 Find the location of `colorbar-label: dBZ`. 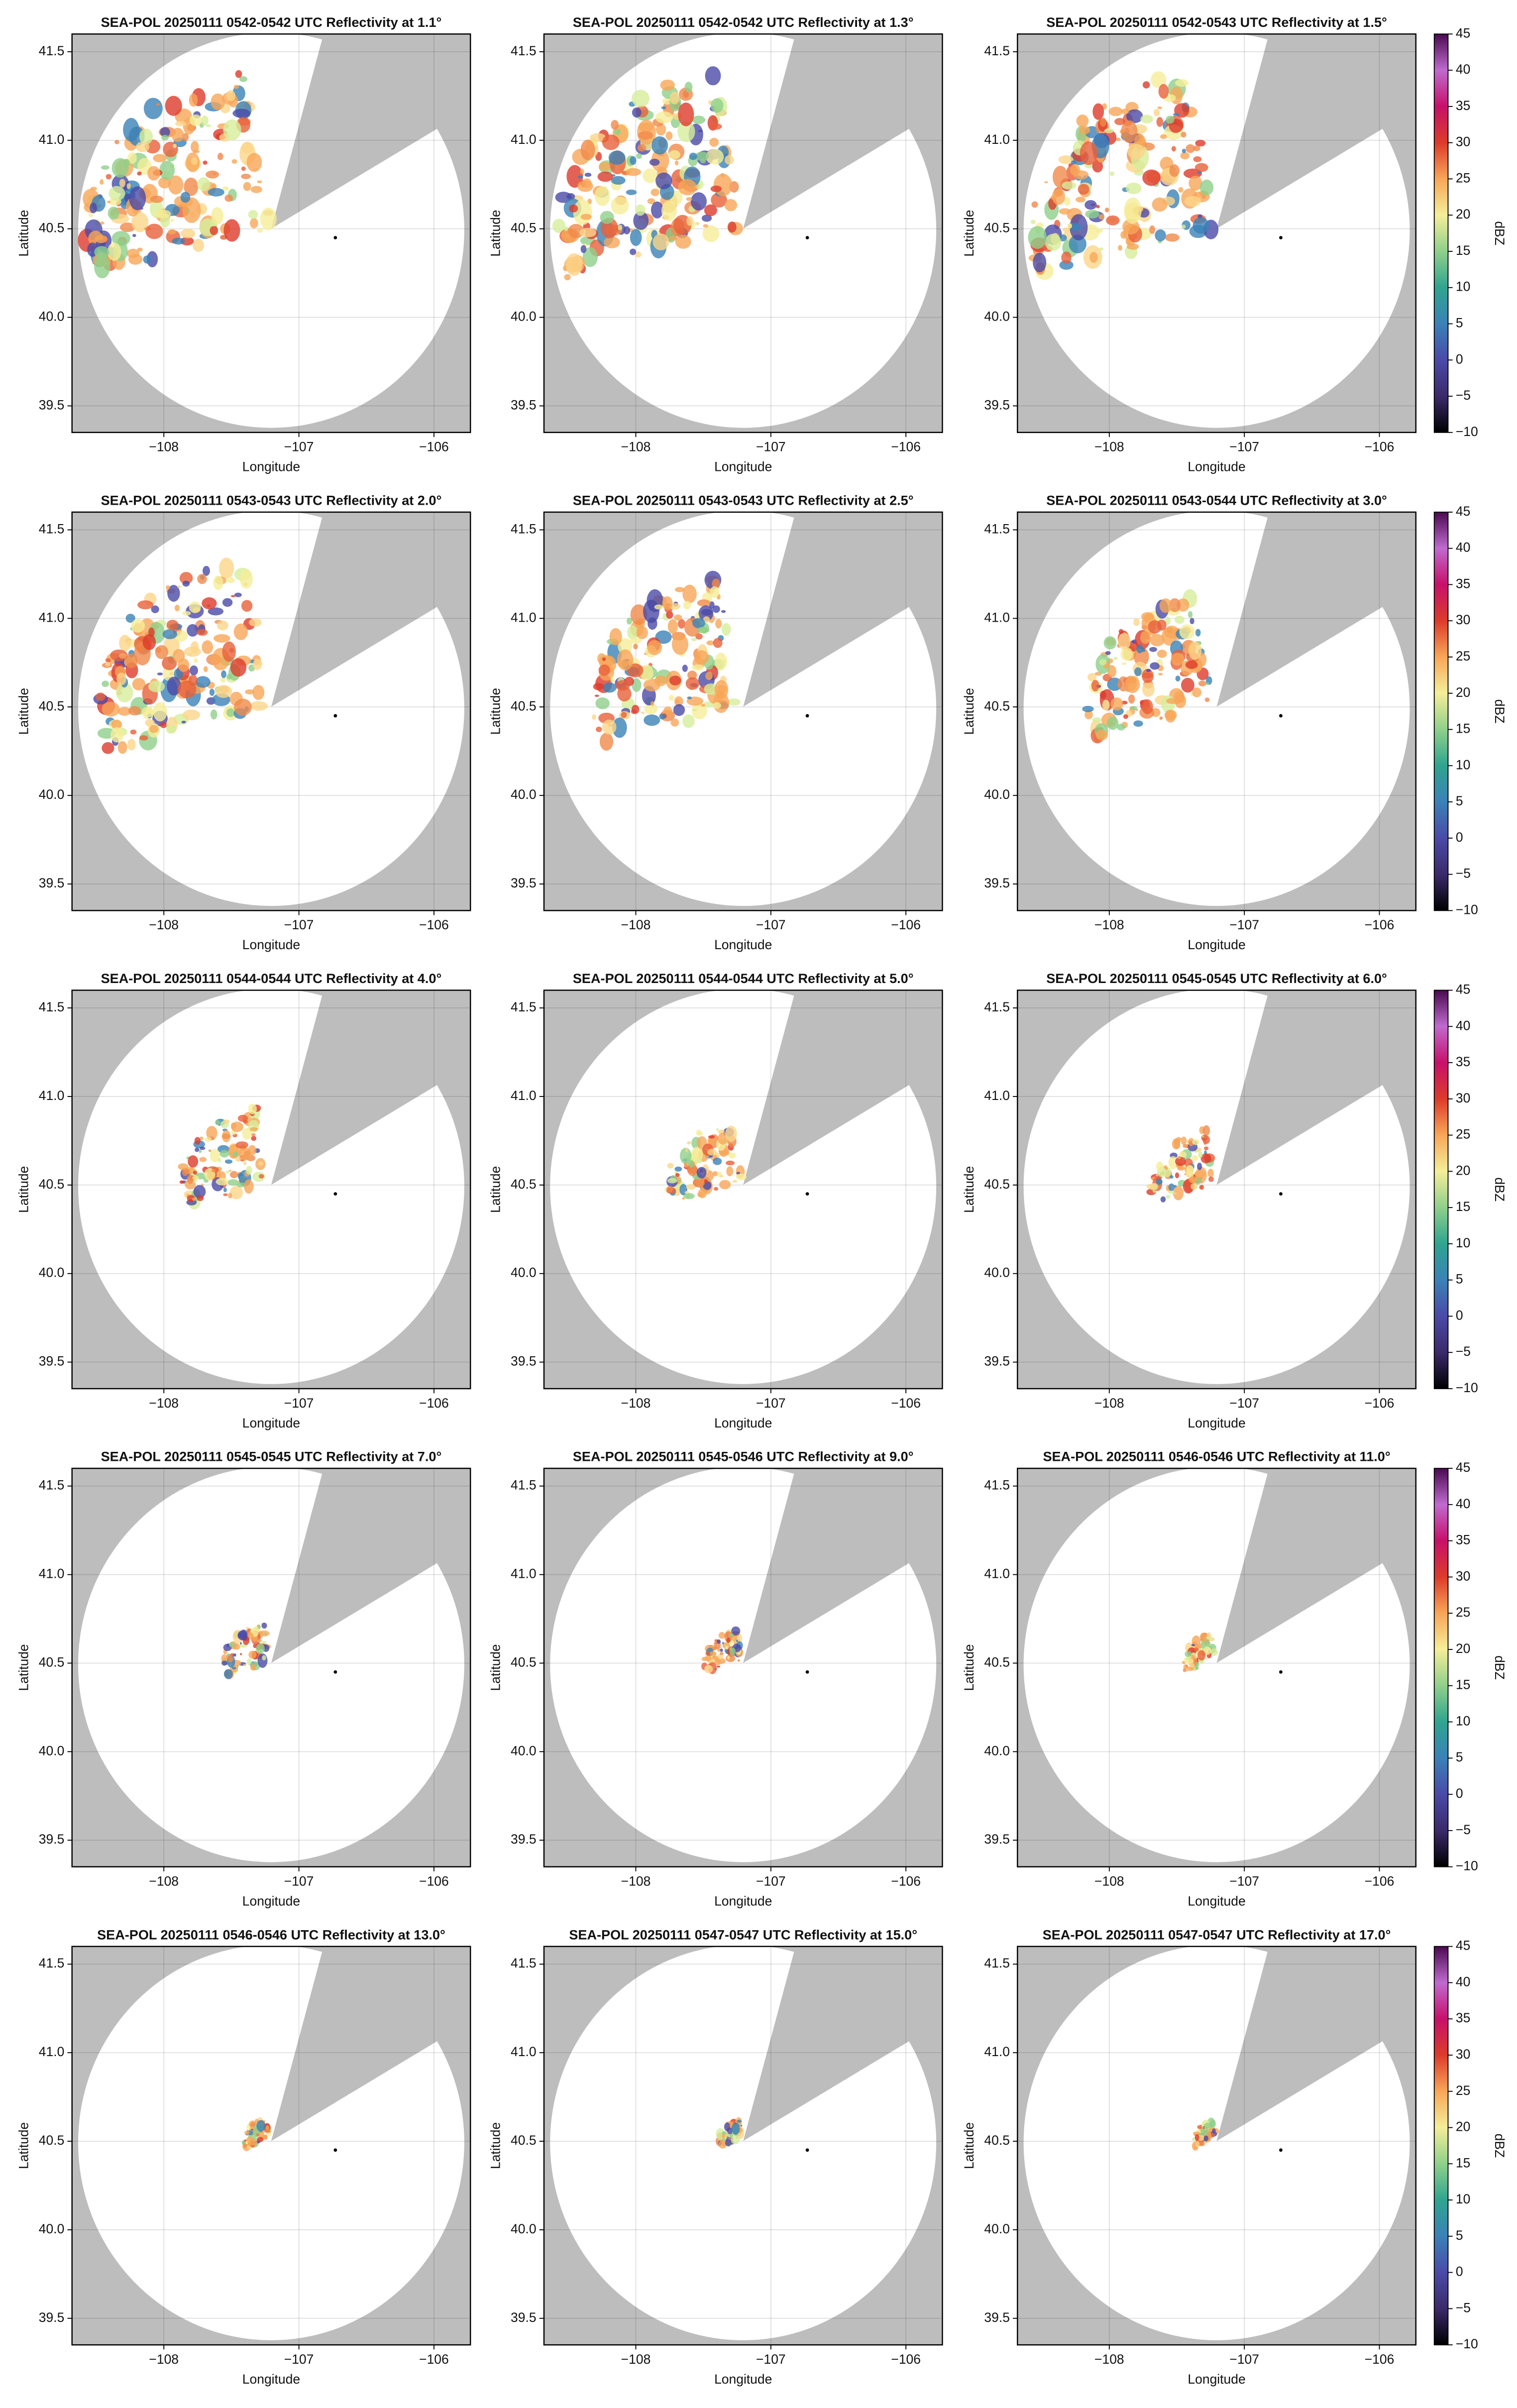

colorbar-label: dBZ is located at coordinates (1500, 2146).